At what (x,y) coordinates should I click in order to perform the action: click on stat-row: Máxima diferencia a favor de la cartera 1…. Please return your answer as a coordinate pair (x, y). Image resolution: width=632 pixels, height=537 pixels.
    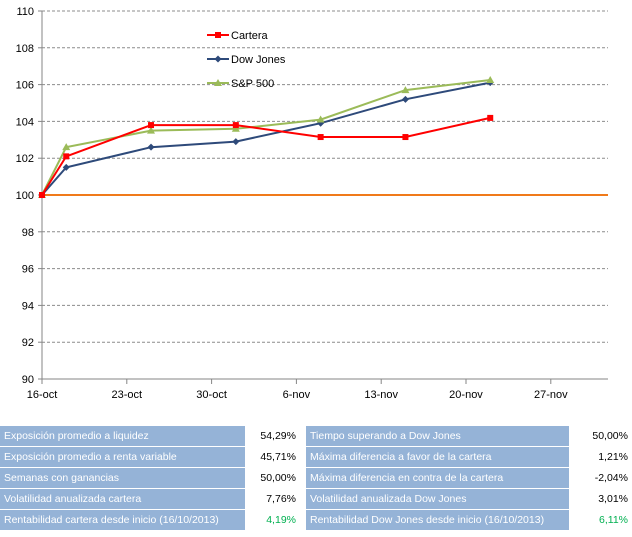
    Looking at the image, I should click on (469, 457).